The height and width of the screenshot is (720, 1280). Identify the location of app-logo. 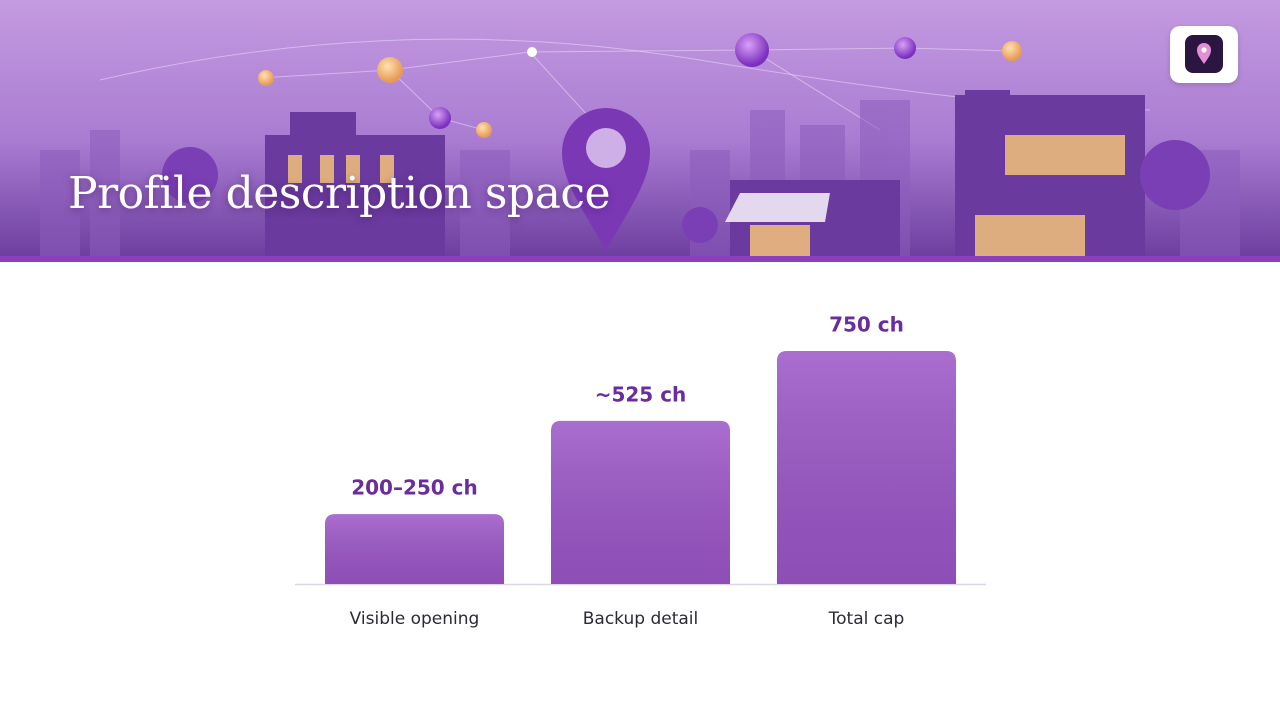
(1204, 54).